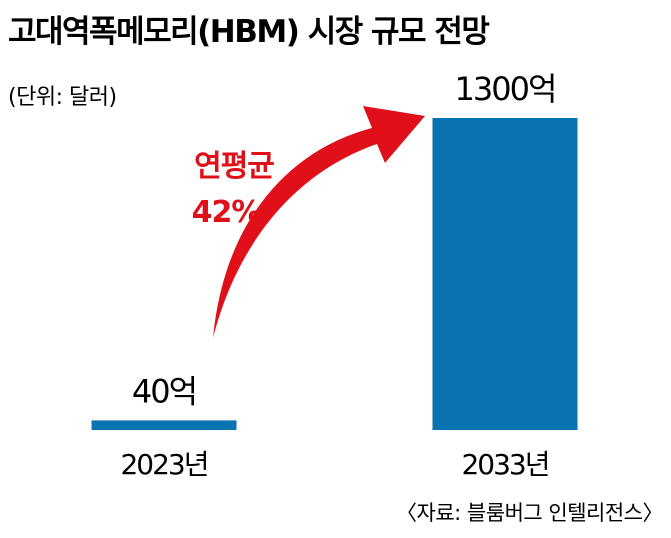  I want to click on category-label-1: 2033년, so click(504, 464).